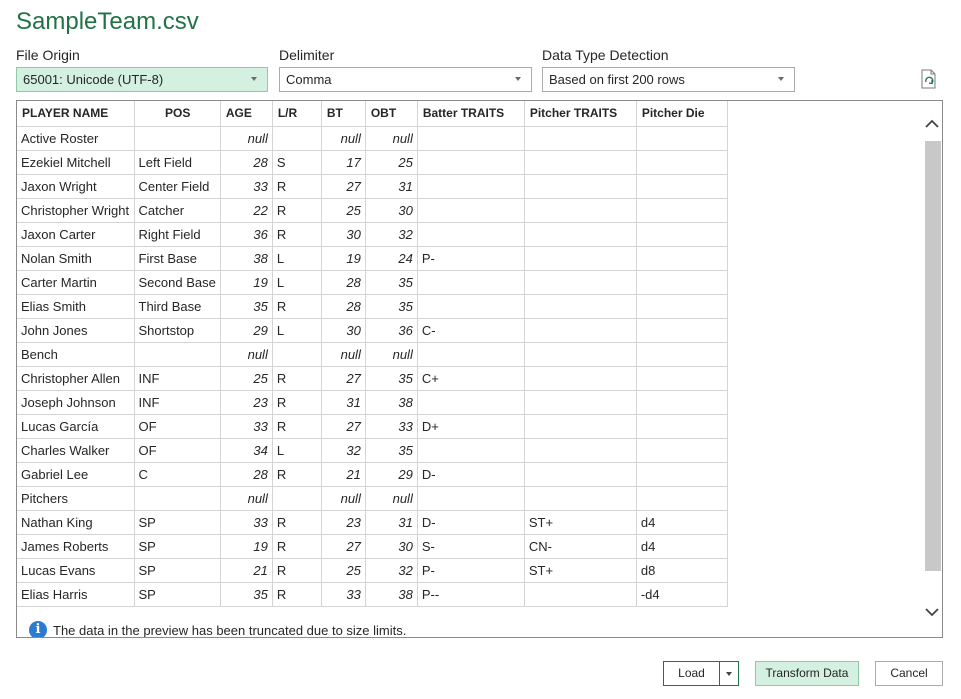 The width and height of the screenshot is (961, 699). I want to click on table-row: Christopher Allen INF 25 R 27 35 C+, so click(372, 378).